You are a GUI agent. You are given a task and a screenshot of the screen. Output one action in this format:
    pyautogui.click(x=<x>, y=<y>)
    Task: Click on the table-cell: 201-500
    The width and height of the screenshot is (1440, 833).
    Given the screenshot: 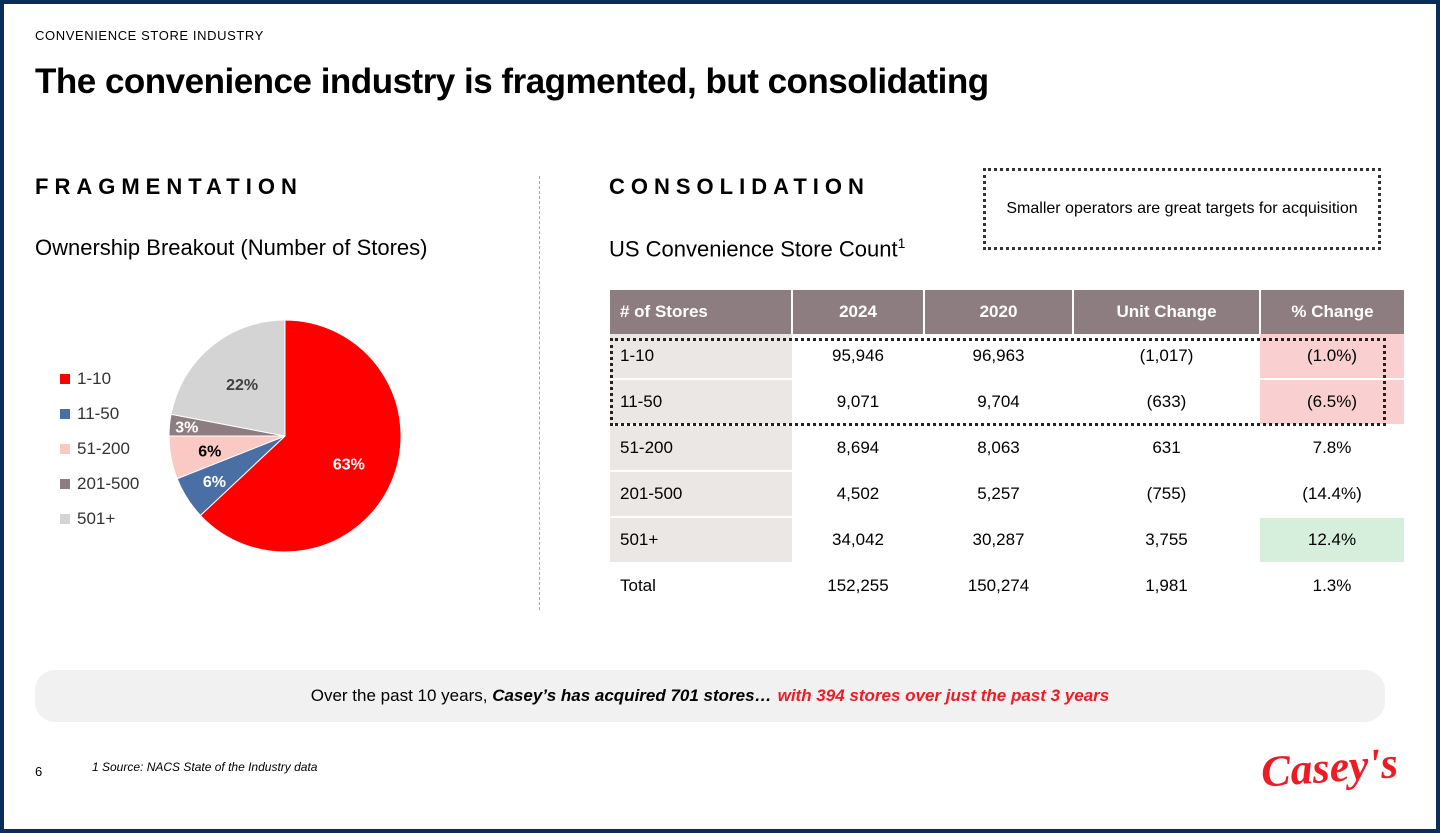 What is the action you would take?
    pyautogui.click(x=701, y=494)
    